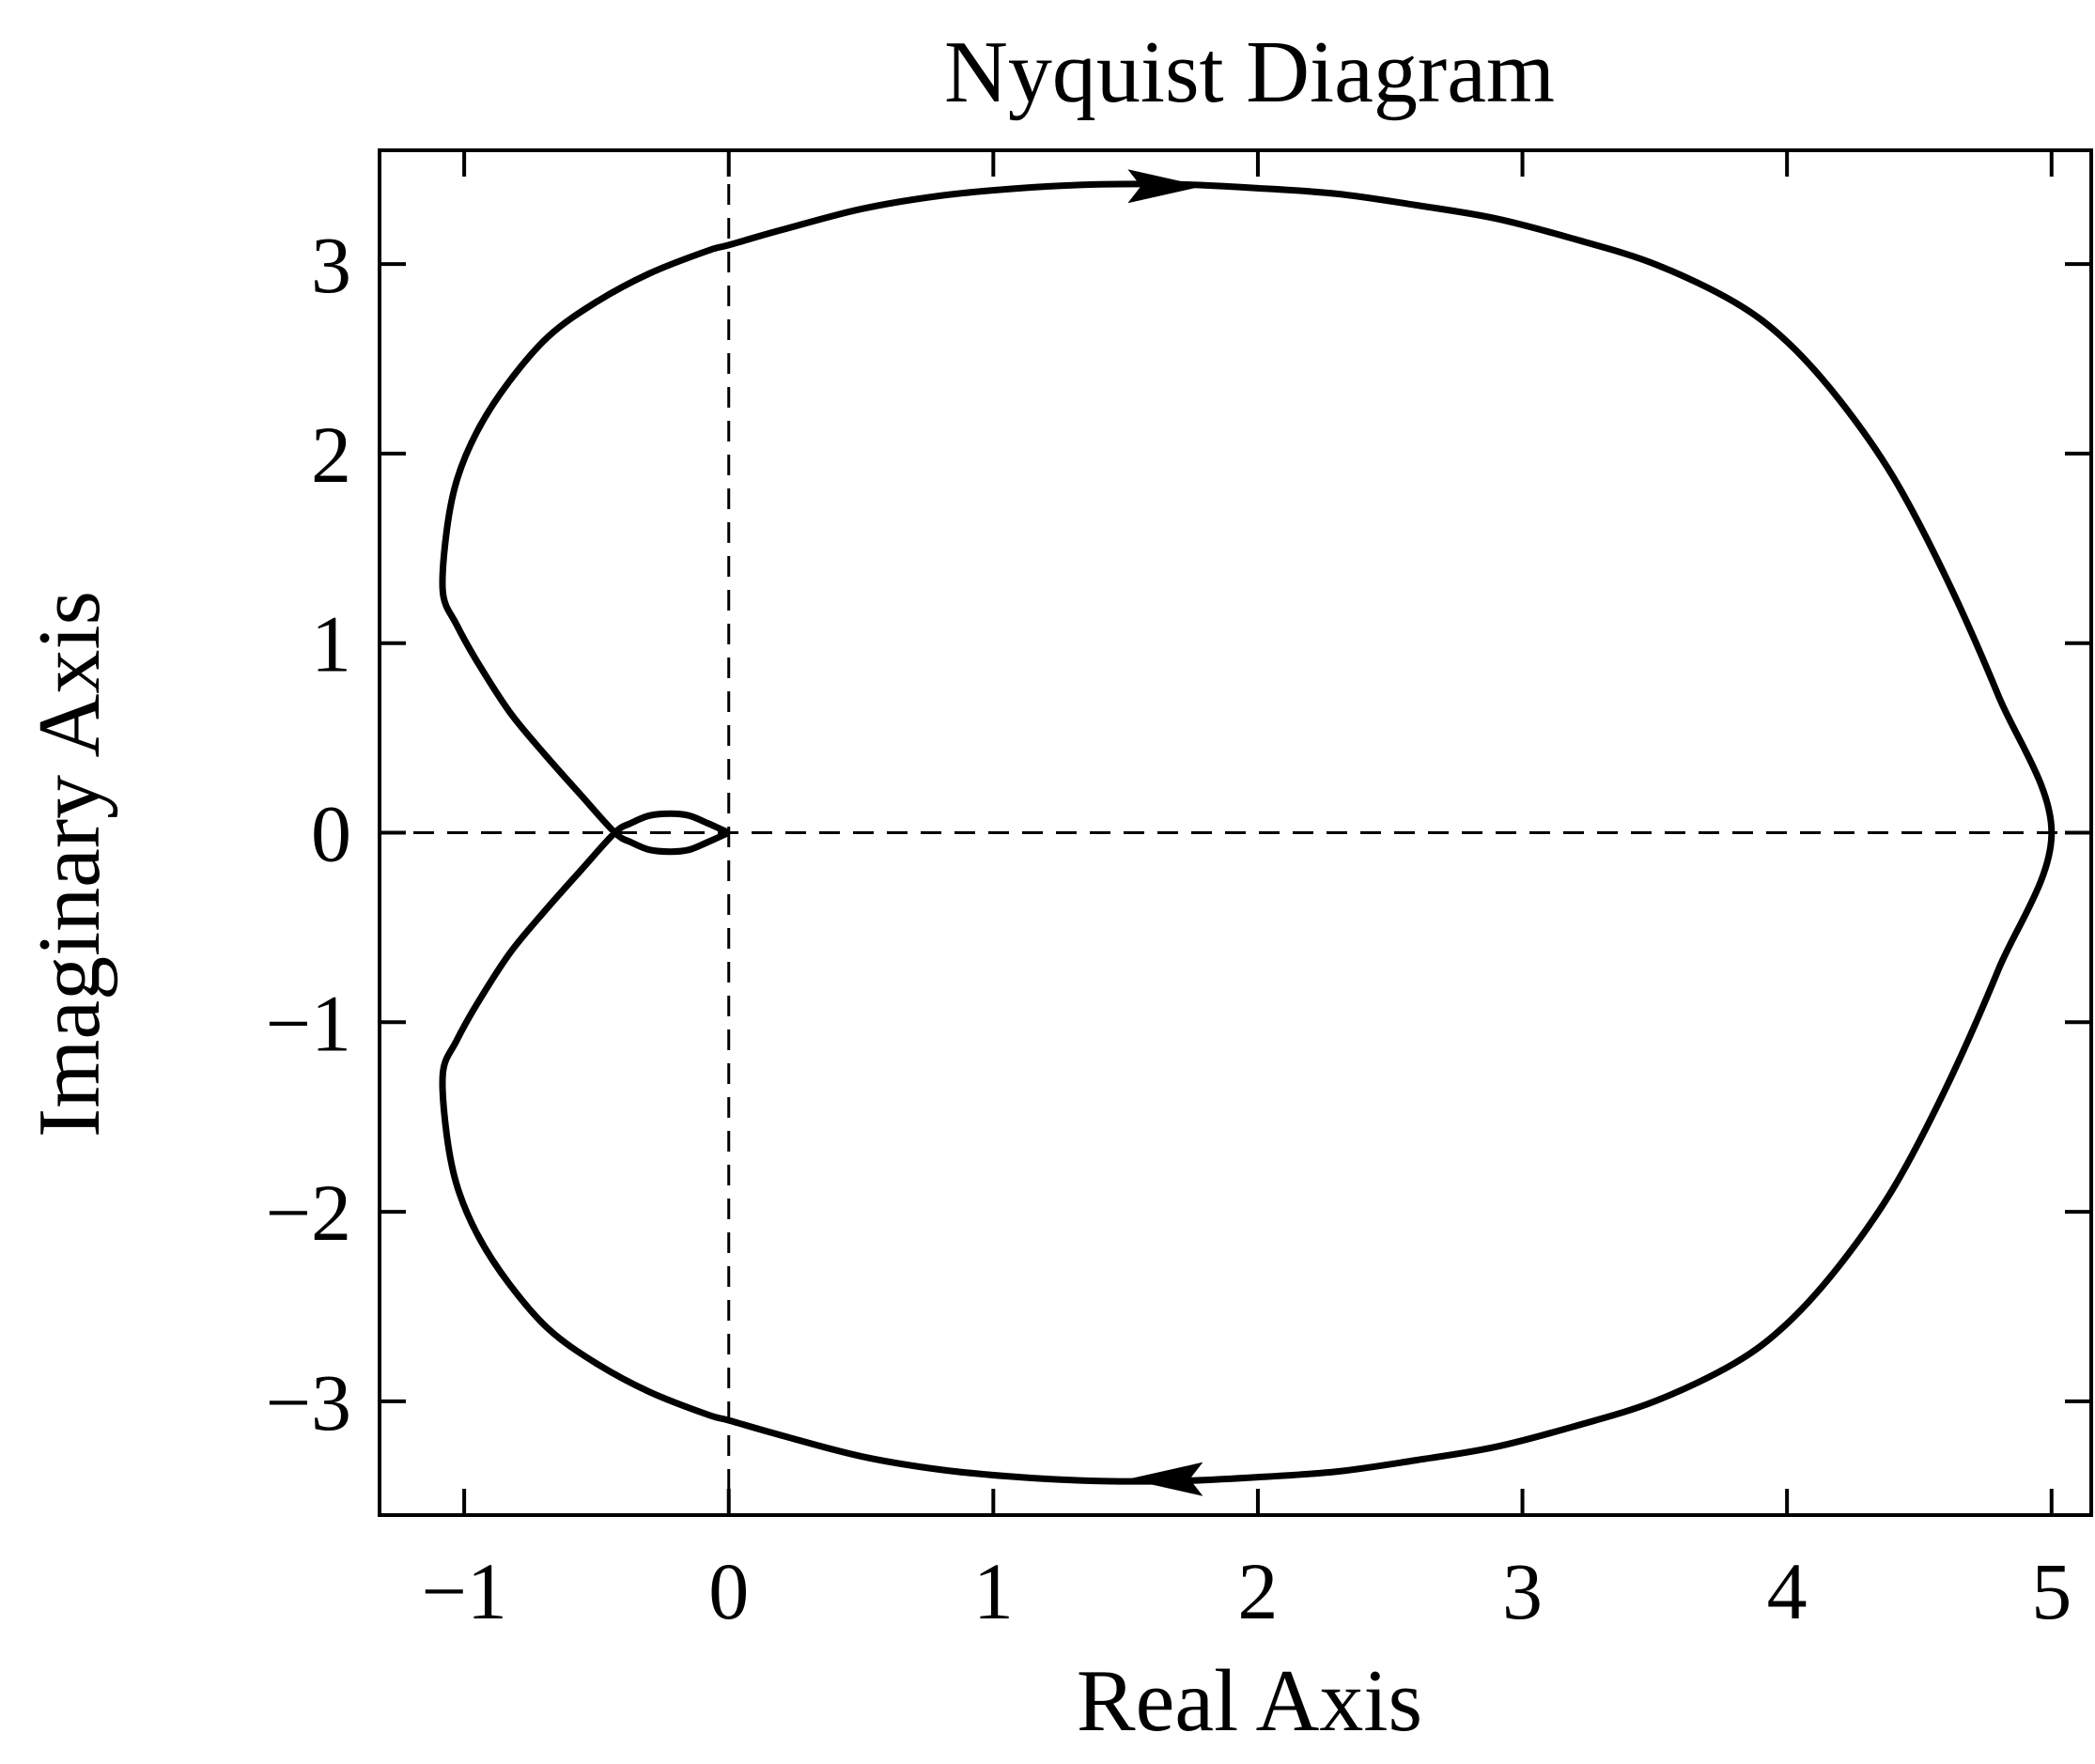 The image size is (2095, 1764). I want to click on x-tick-label: 1, so click(993, 1591).